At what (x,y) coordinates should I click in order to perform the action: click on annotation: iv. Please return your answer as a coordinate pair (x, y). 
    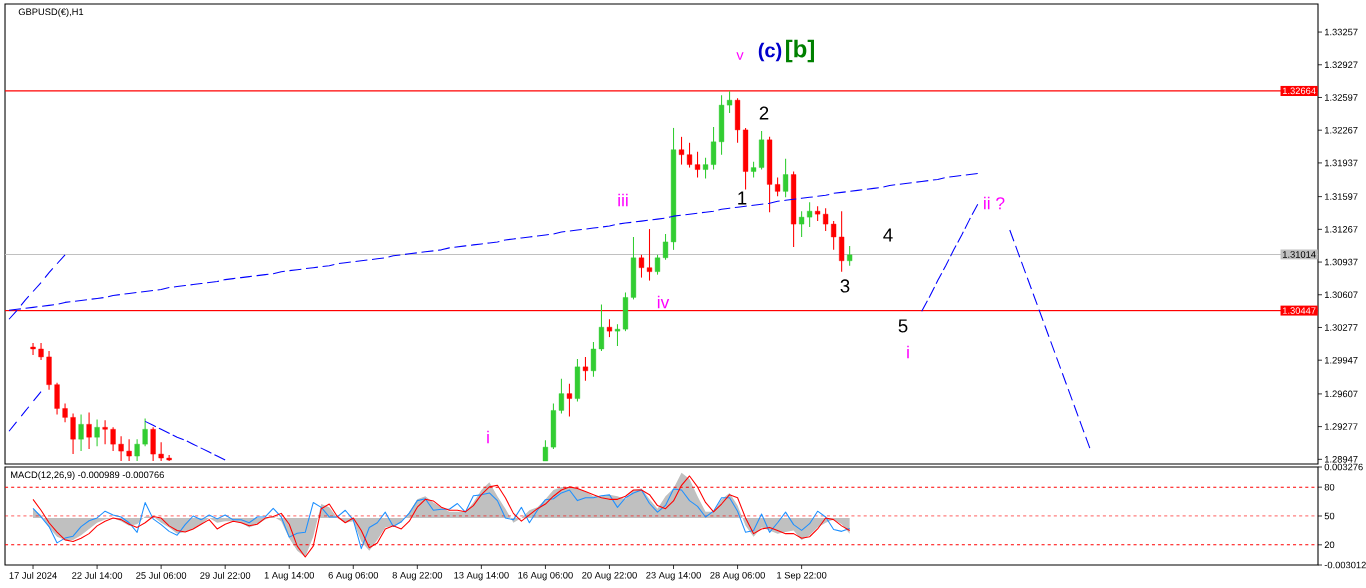
    Looking at the image, I should click on (663, 302).